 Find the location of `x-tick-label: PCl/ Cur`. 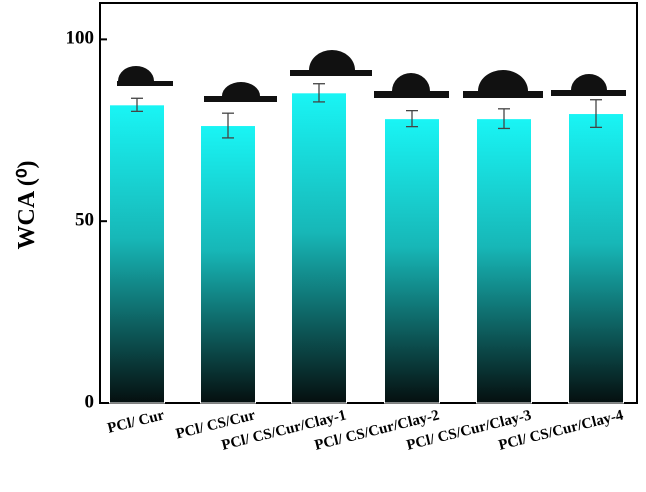

x-tick-label: PCl/ Cur is located at coordinates (136, 422).